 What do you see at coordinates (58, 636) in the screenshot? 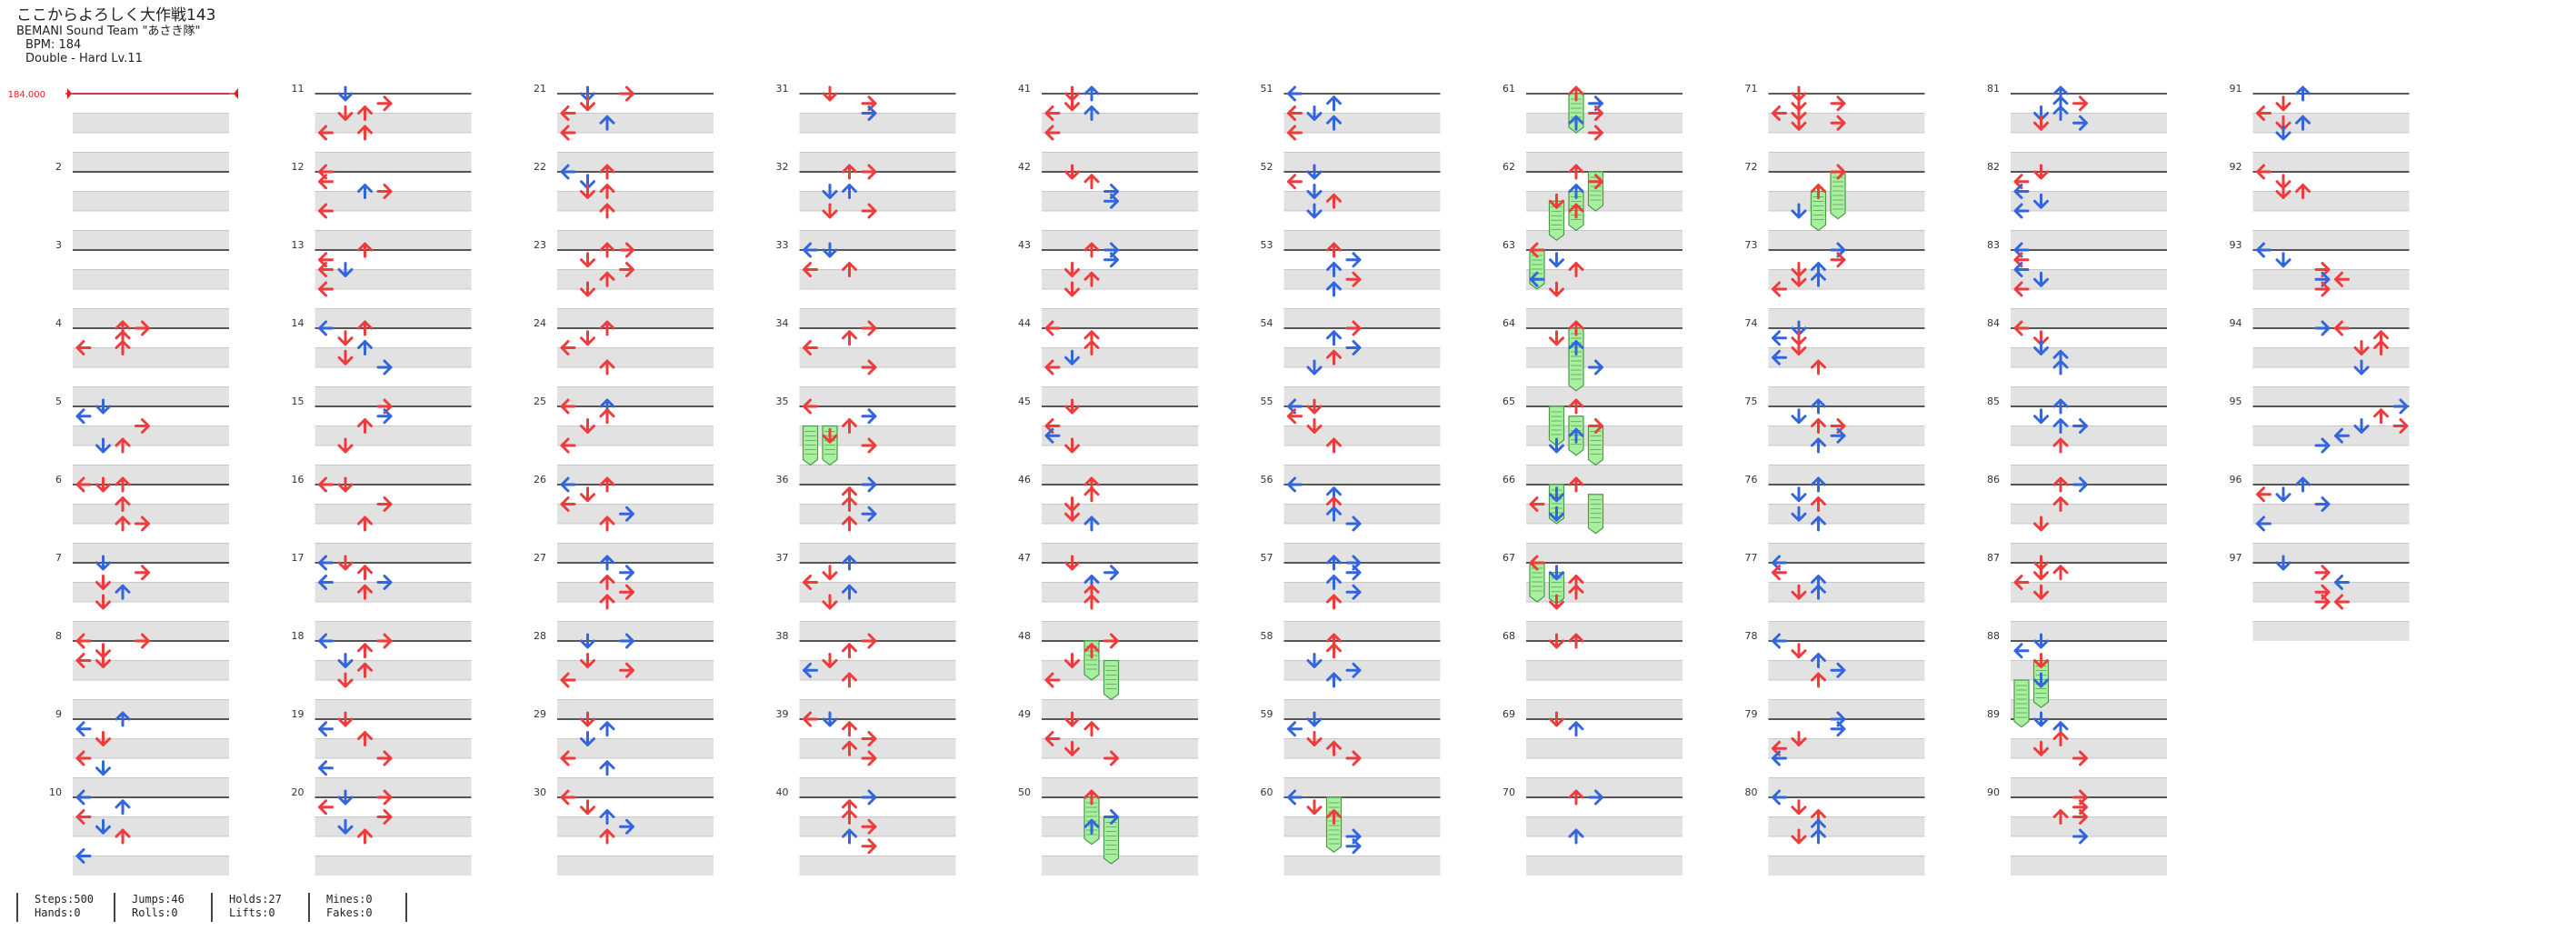
I see `measure-number: 8` at bounding box center [58, 636].